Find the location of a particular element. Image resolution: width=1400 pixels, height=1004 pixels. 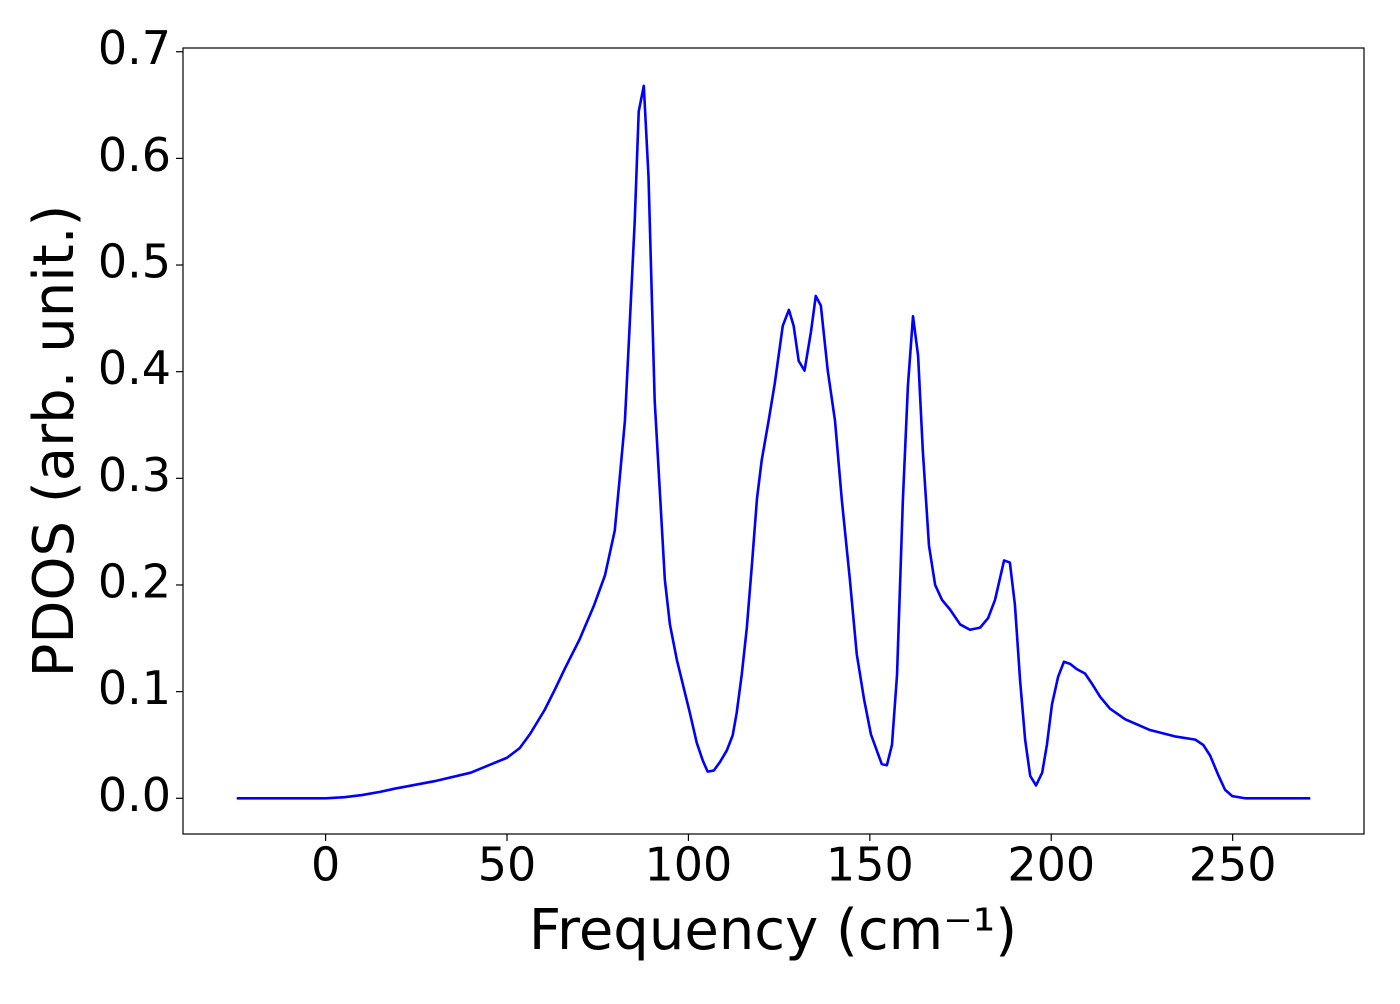

y-tick-label: 0.6 is located at coordinates (134, 155).